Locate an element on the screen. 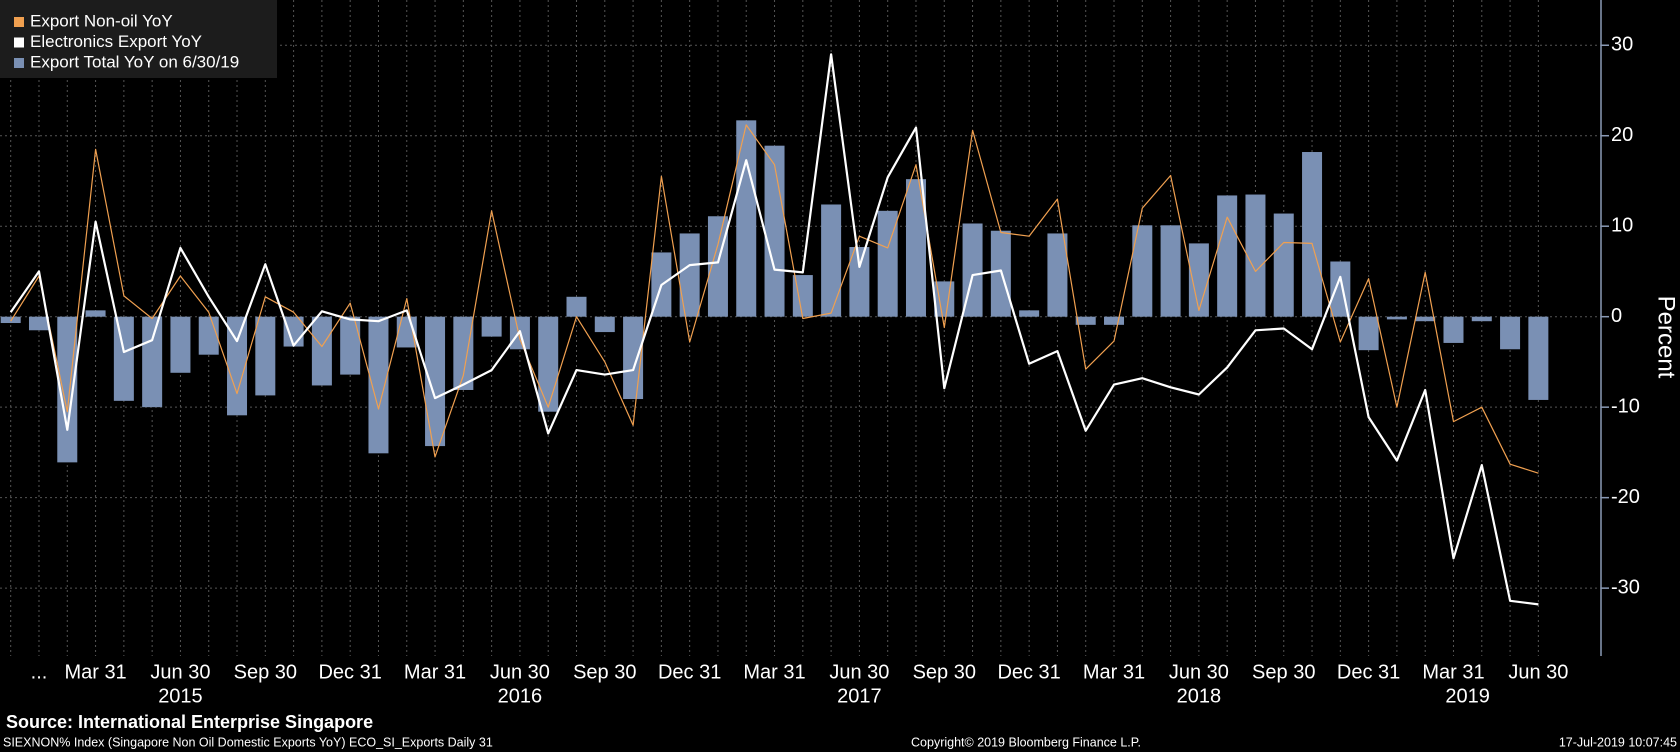 The image size is (1680, 752). y-tick-label: -30 is located at coordinates (1625, 587).